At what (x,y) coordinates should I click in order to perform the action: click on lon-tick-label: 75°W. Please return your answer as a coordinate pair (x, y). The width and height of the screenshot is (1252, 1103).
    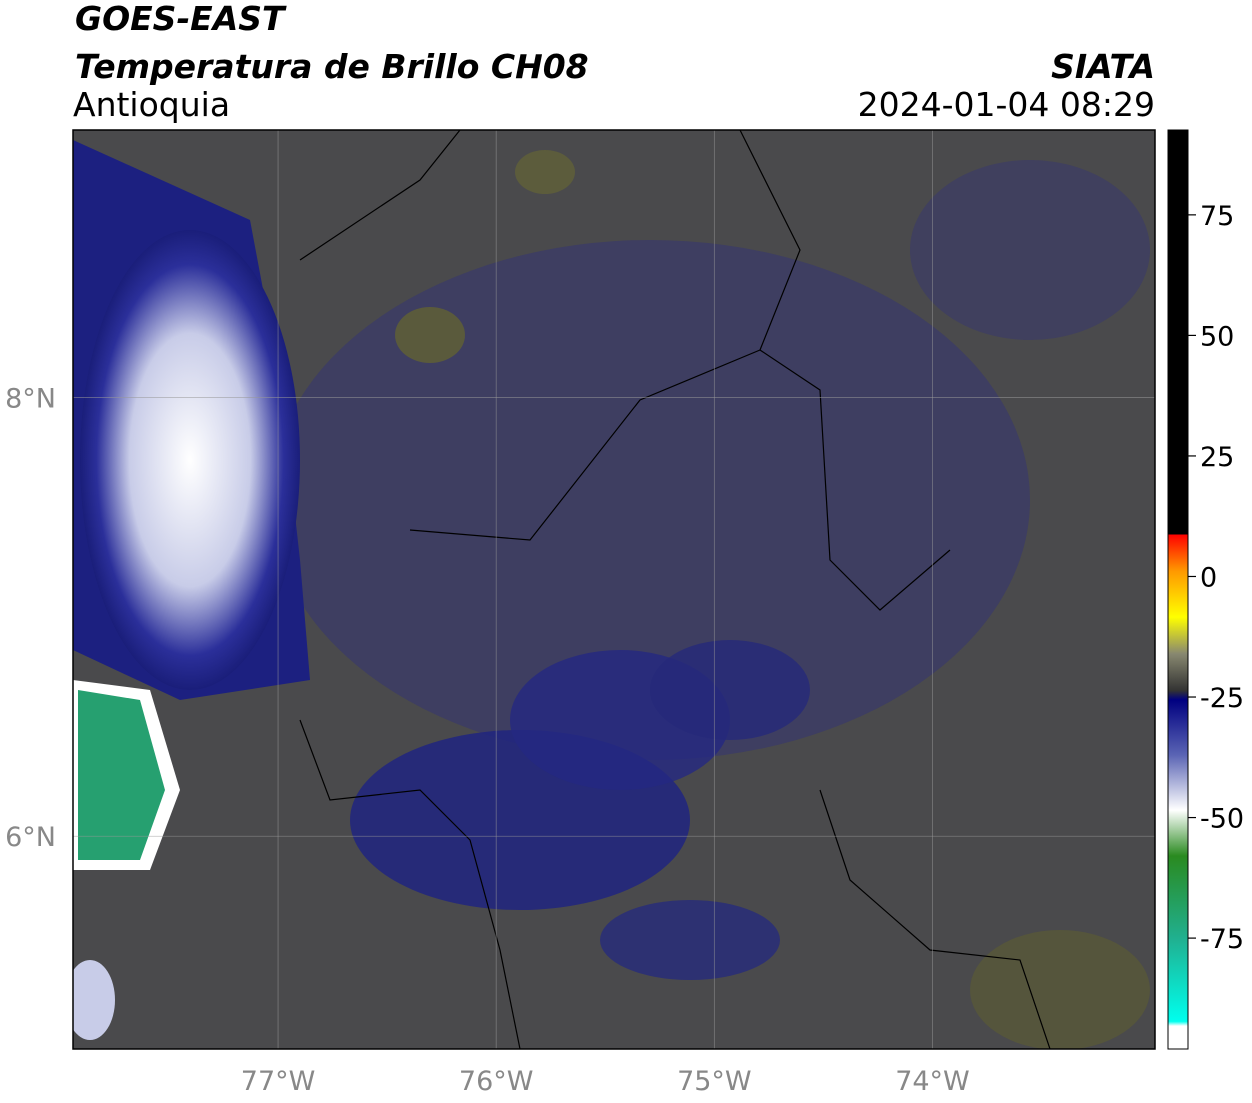
    Looking at the image, I should click on (714, 1081).